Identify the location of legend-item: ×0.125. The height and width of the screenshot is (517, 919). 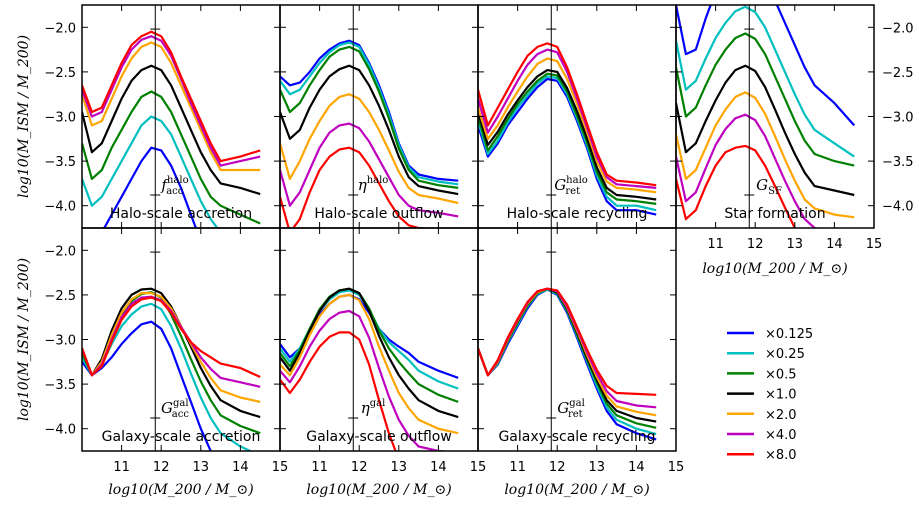
(770, 334).